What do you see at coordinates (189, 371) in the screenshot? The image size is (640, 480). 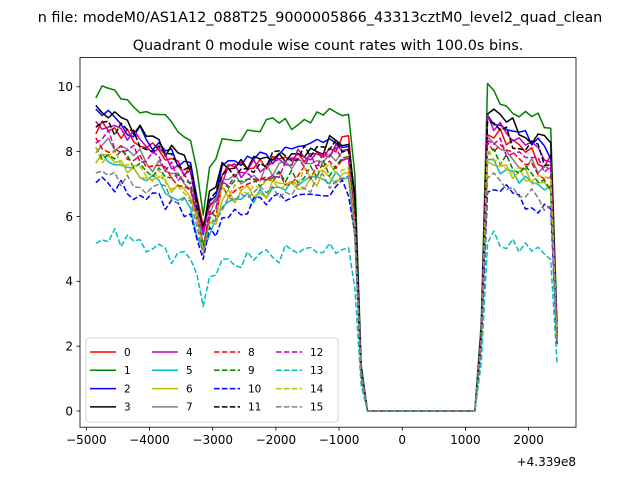 I see `legend-label: 5` at bounding box center [189, 371].